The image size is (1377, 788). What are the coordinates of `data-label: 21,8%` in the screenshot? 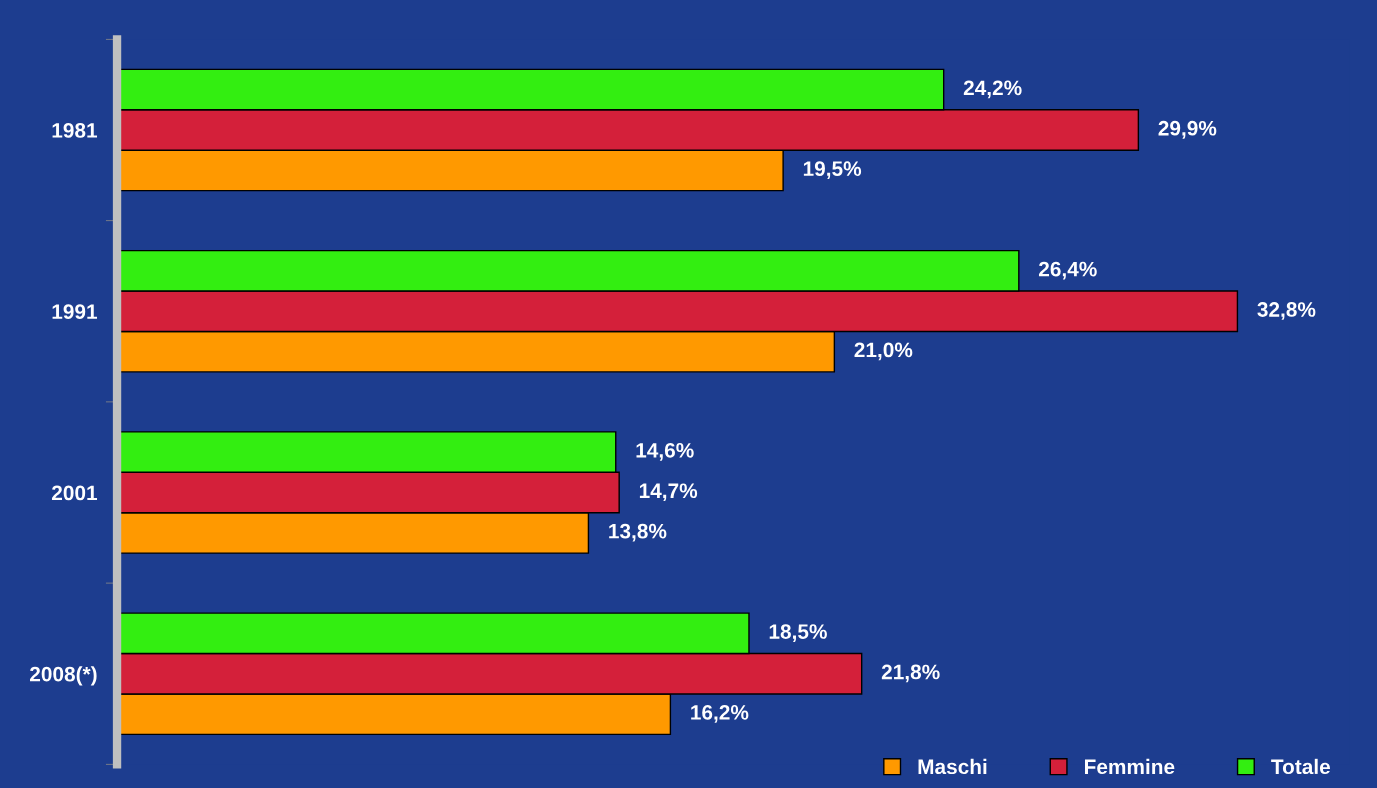 It's located at (910, 673).